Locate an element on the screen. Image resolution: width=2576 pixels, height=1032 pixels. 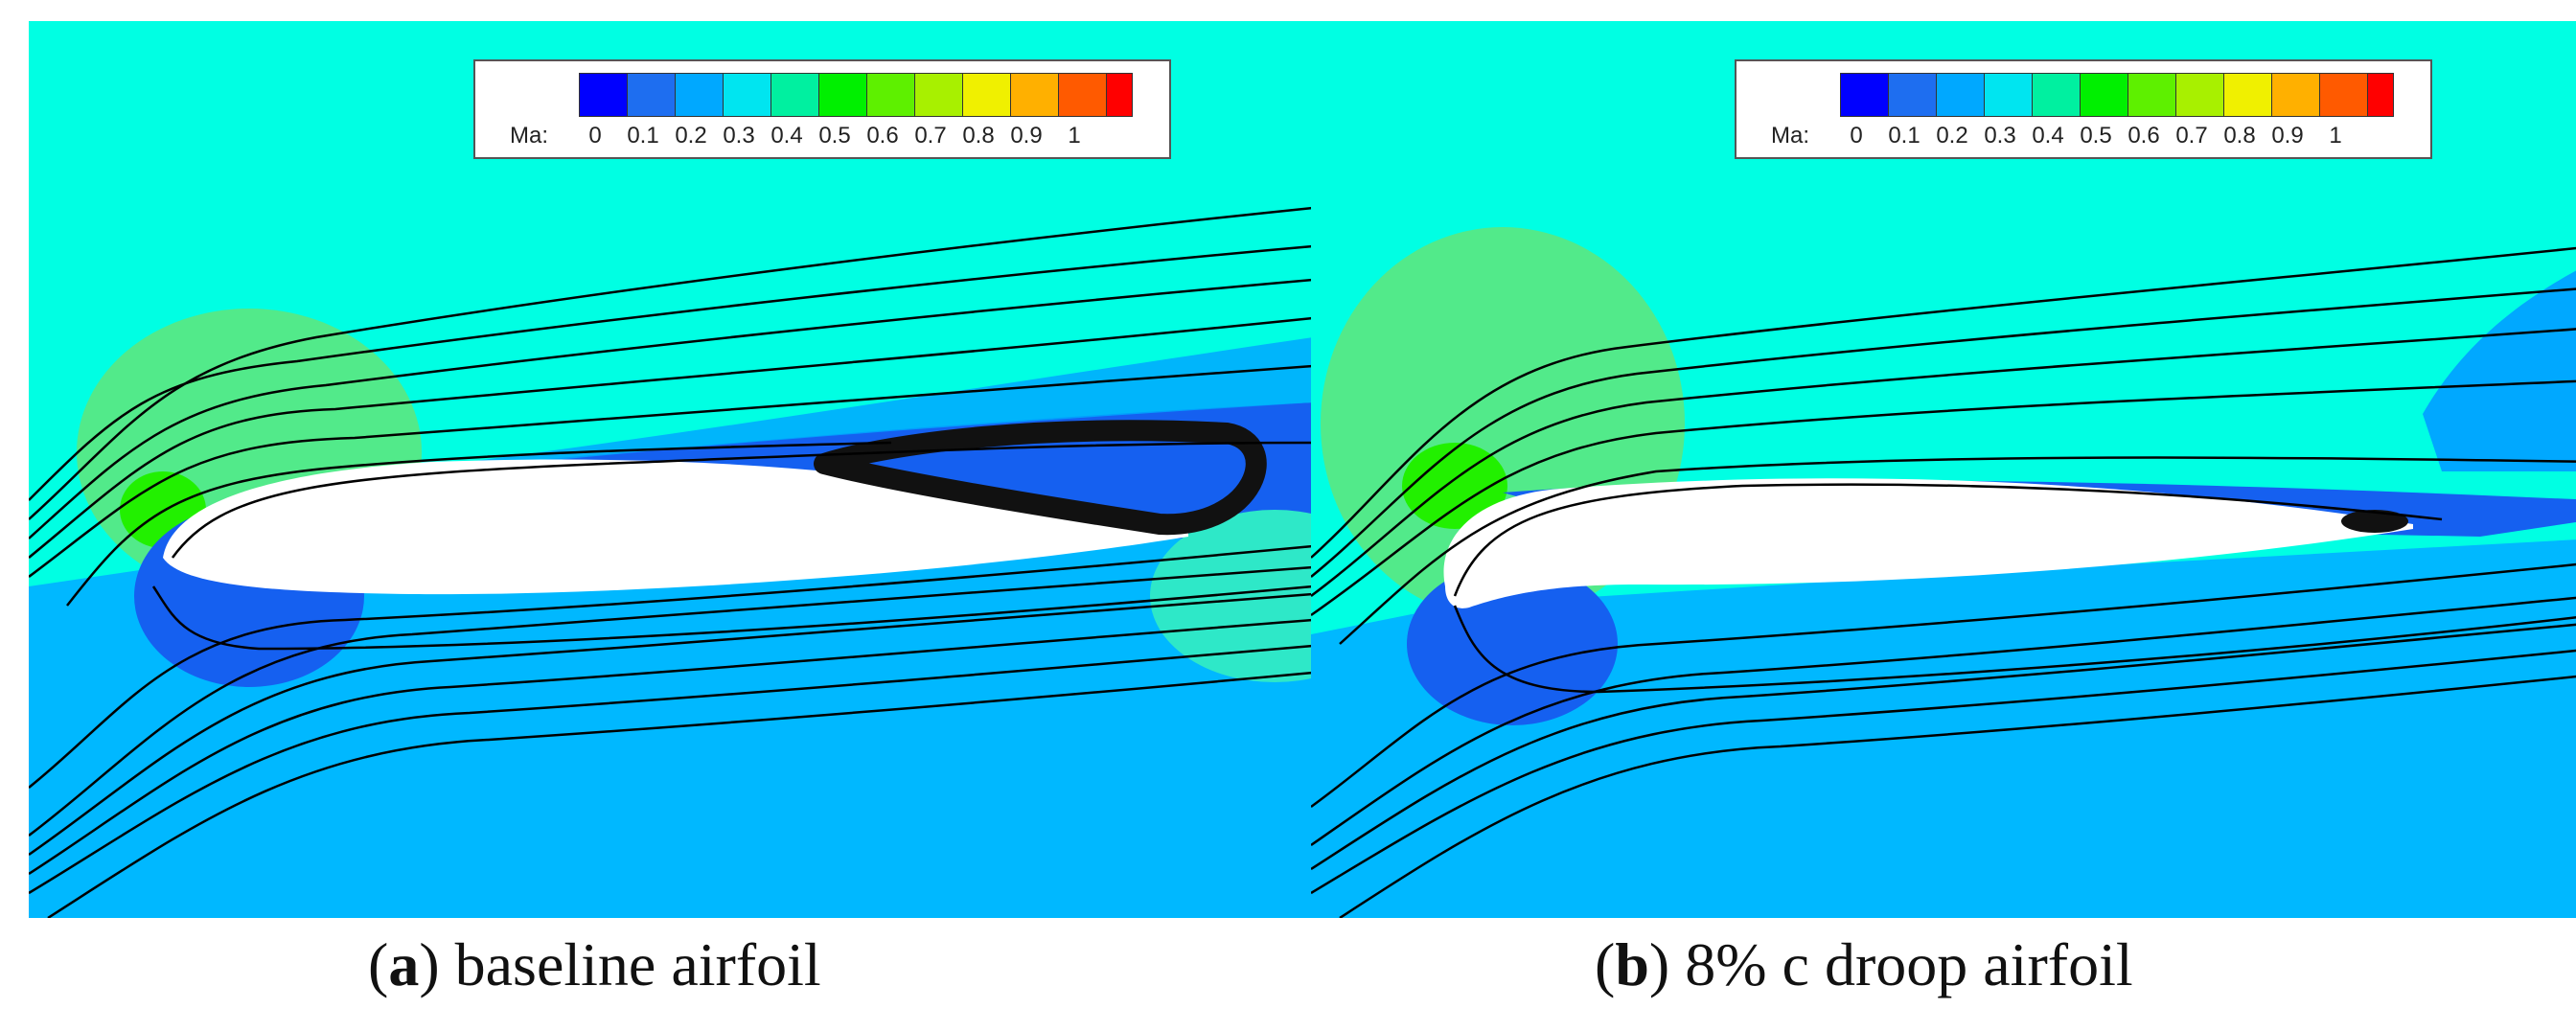
mach-legend-a: Ma: 0 0.1 0.2 0.3 0.4 0.5 0.6 0.7 0.8 0.9 1 is located at coordinates (822, 109).